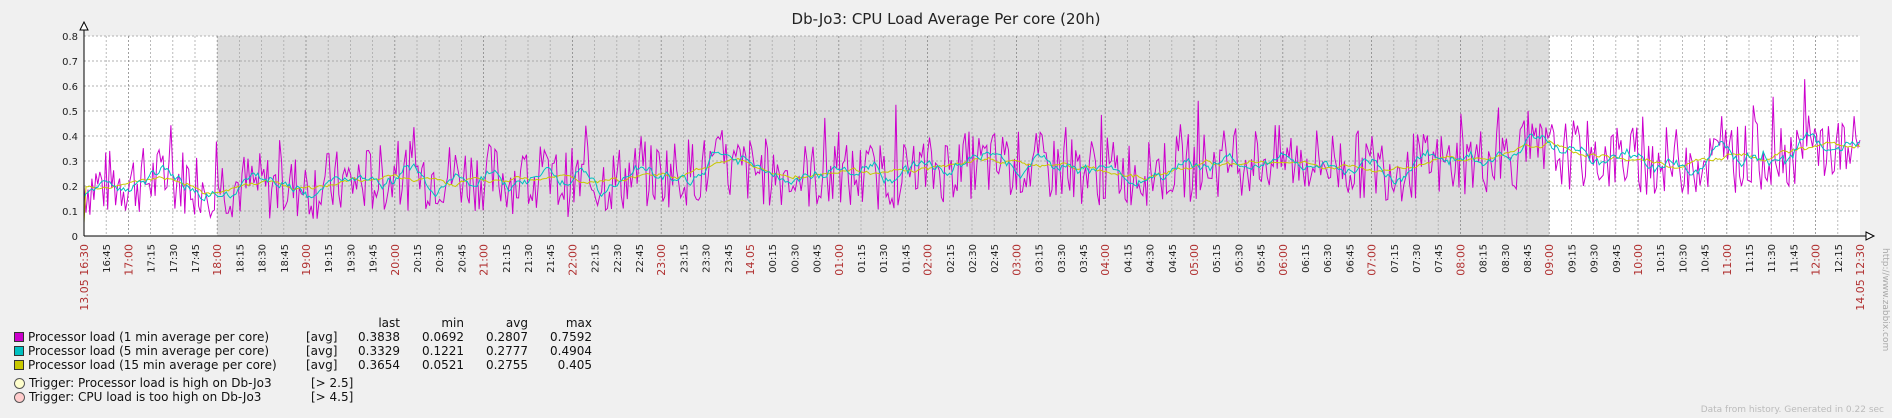 Image resolution: width=1892 pixels, height=418 pixels. Describe the element at coordinates (818, 258) in the screenshot. I see `x-tick-label: 00:45` at that location.